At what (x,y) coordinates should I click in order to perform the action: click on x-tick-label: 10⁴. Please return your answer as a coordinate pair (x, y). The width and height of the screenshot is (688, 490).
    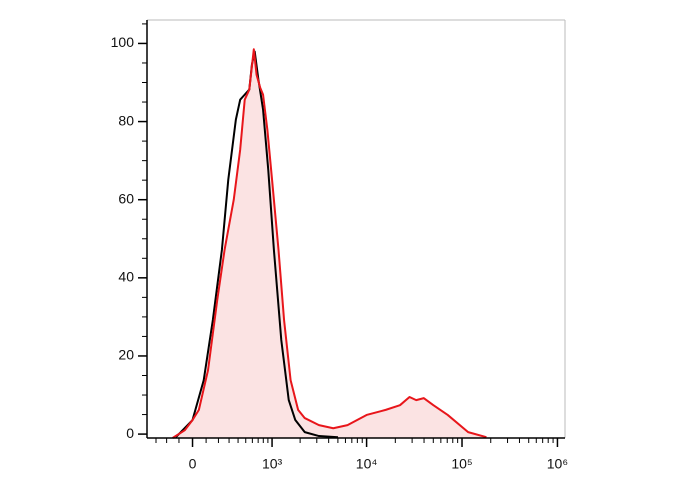
    Looking at the image, I should click on (367, 464).